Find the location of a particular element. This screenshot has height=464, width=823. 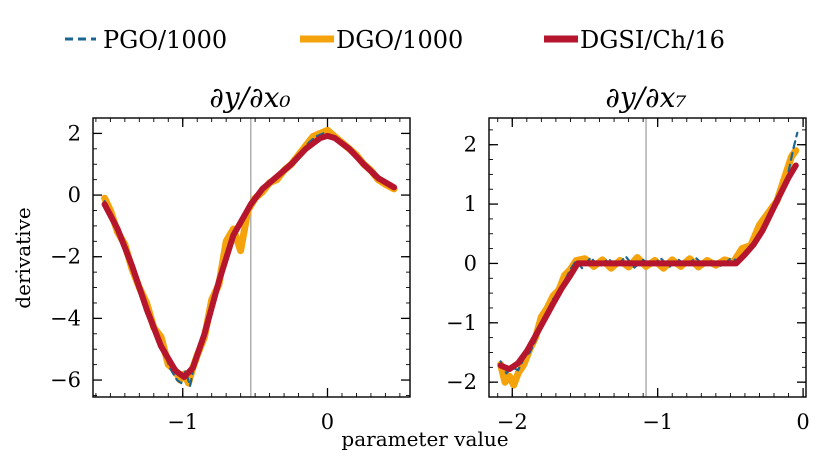

legend-label-dgsi: DGSI/Ch/16 is located at coordinates (652, 40).